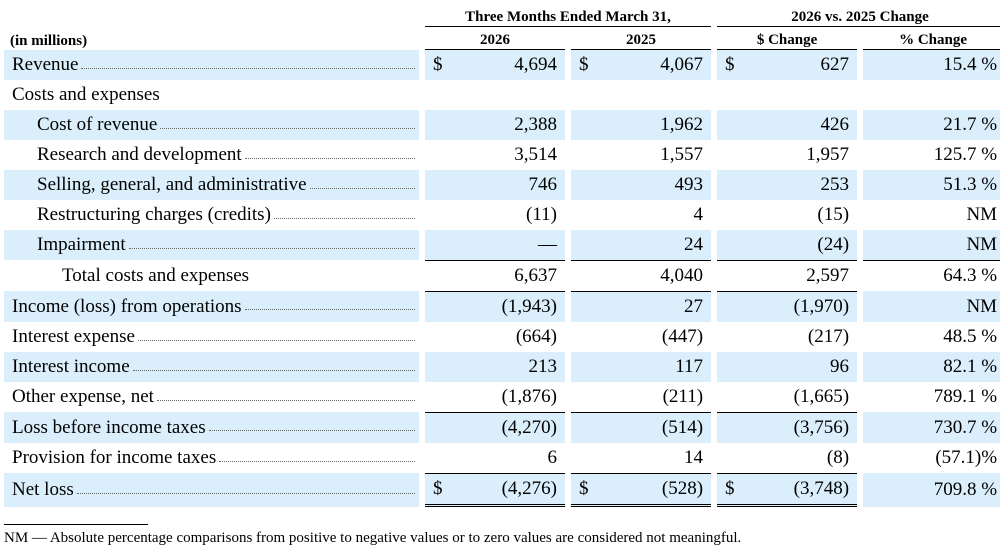 This screenshot has height=550, width=1000. Describe the element at coordinates (966, 457) in the screenshot. I see `cell-pct-change: (57.1)%` at that location.